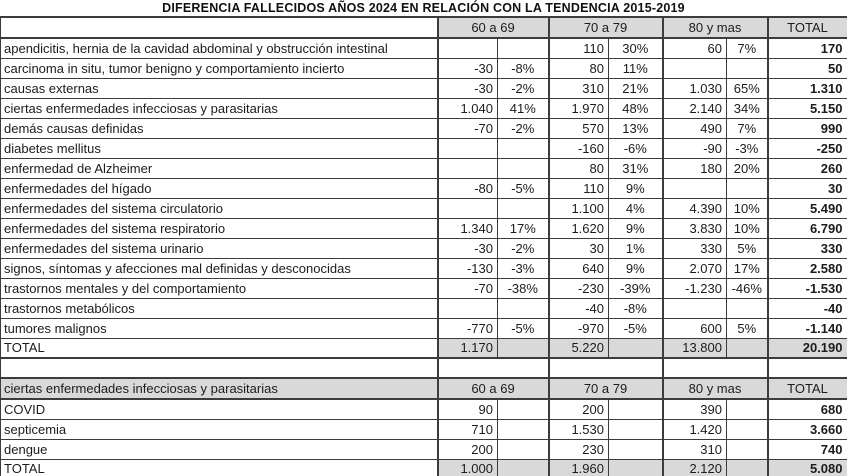 This screenshot has width=847, height=476. I want to click on total-row-label: TOTAL, so click(219, 467).